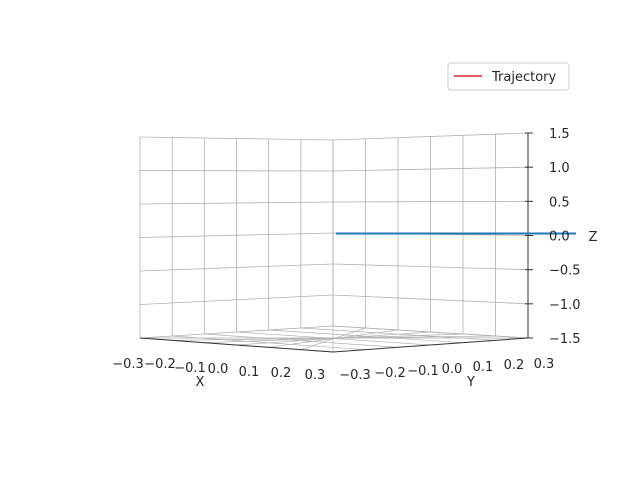 This screenshot has width=640, height=484. What do you see at coordinates (190, 368) in the screenshot?
I see `x-tick-label: −0.1` at bounding box center [190, 368].